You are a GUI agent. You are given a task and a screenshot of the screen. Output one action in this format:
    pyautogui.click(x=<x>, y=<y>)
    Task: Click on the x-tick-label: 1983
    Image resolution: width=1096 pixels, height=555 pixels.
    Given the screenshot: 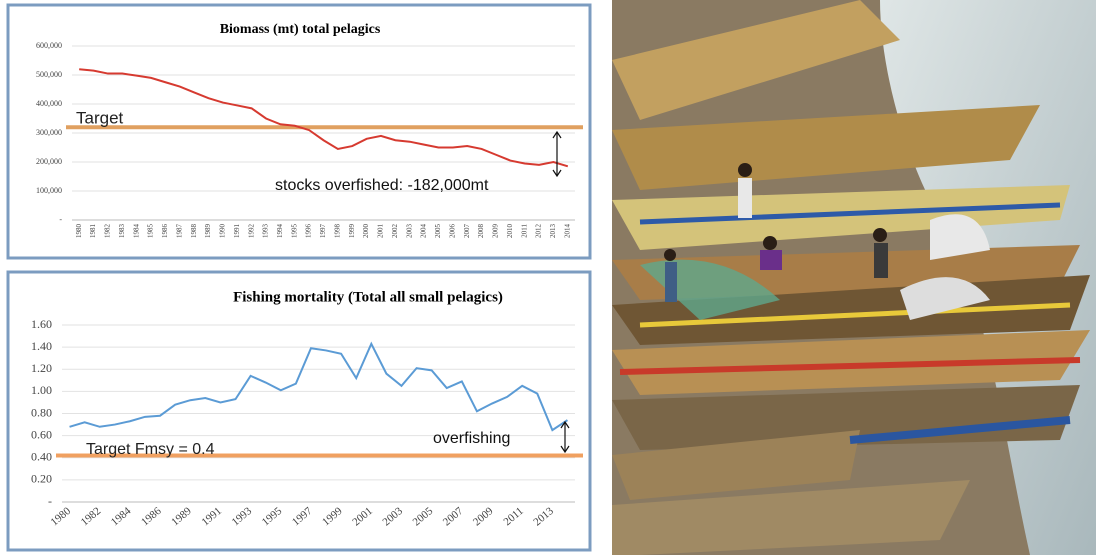 What is the action you would take?
    pyautogui.click(x=122, y=231)
    